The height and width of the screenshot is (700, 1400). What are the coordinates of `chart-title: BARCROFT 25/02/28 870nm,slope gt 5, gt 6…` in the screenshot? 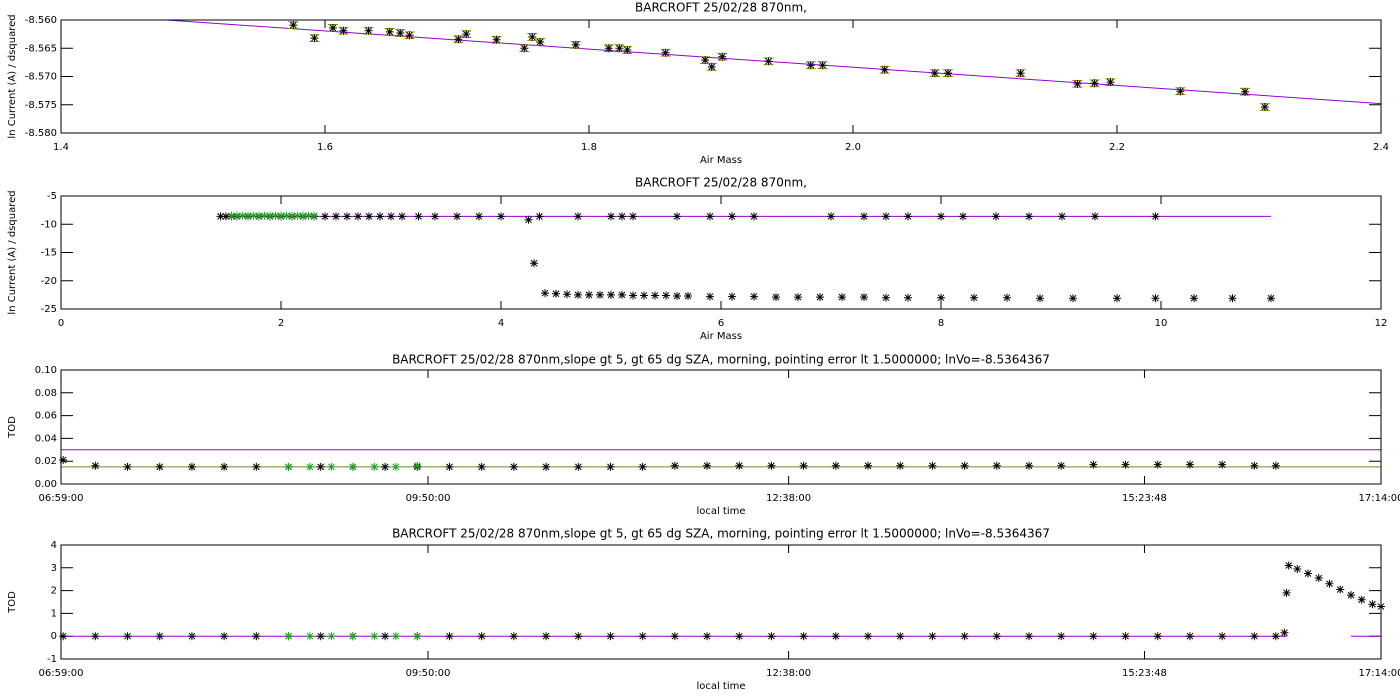 It's located at (721, 360).